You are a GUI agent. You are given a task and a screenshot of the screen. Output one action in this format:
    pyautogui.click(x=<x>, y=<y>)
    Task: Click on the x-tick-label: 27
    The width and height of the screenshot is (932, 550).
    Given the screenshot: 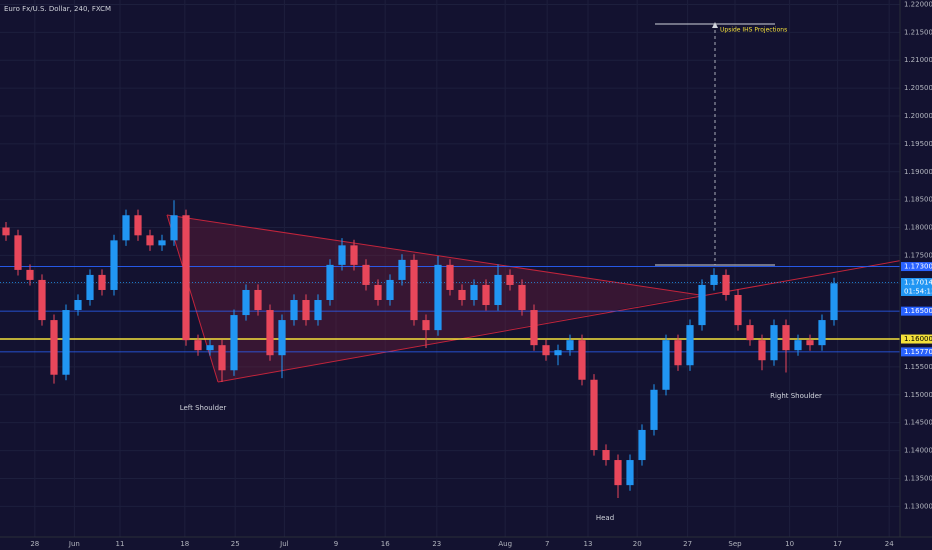 What is the action you would take?
    pyautogui.click(x=687, y=544)
    